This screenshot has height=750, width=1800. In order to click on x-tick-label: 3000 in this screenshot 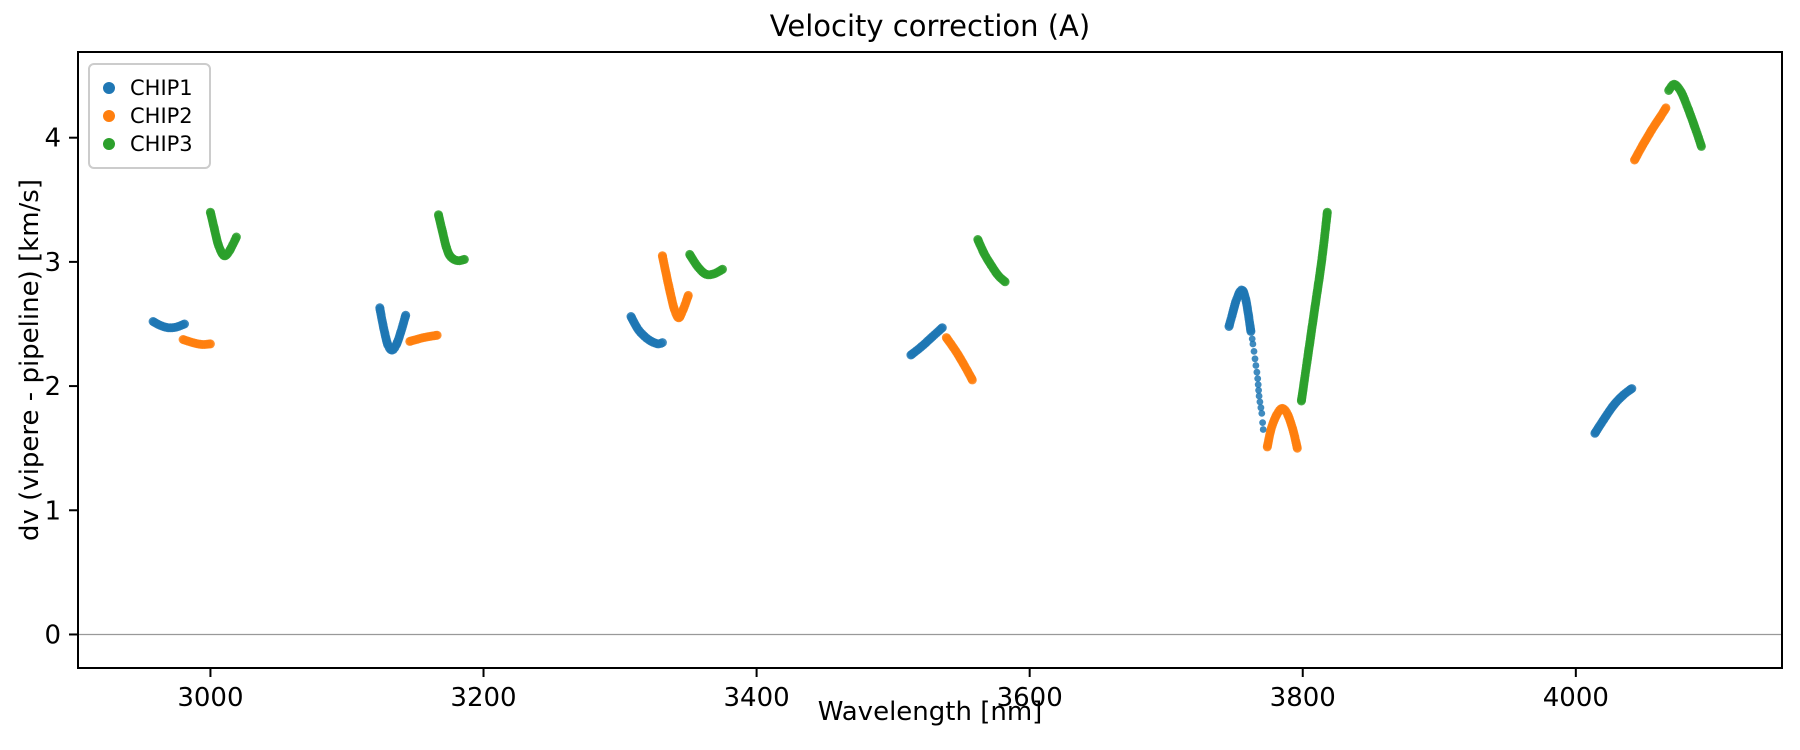, I will do `click(210, 698)`.